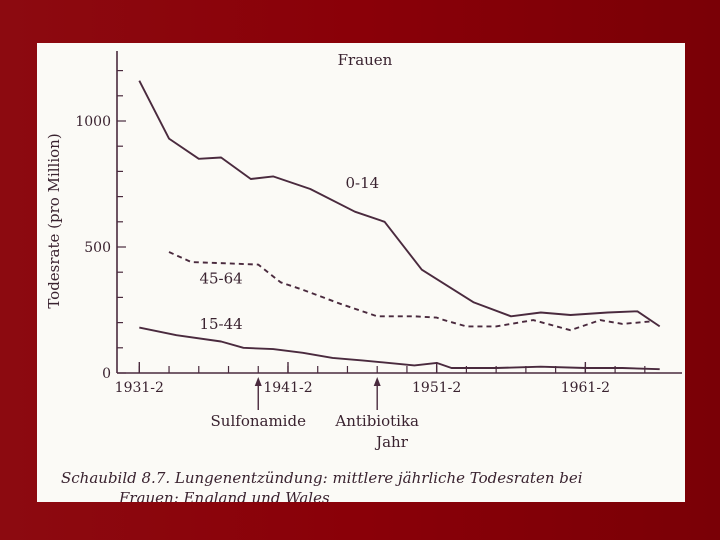 The image size is (720, 540). Describe the element at coordinates (391, 442) in the screenshot. I see `x-axis-label: Jahr` at that location.